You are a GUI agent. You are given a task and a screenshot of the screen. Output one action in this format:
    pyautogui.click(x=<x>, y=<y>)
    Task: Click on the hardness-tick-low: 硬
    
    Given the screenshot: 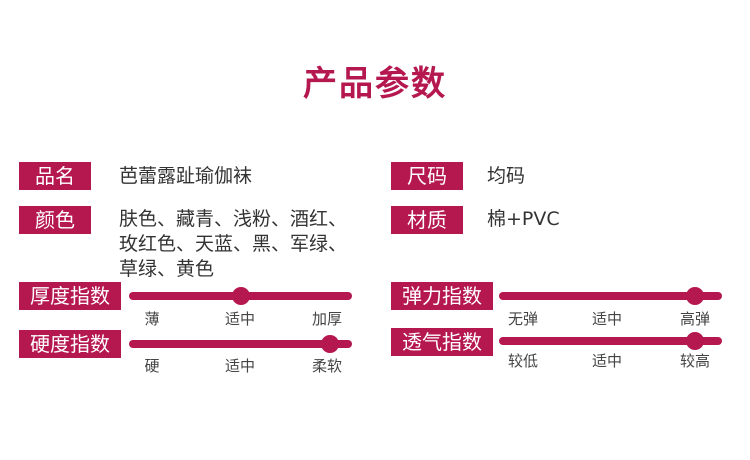 What is the action you would take?
    pyautogui.click(x=152, y=366)
    